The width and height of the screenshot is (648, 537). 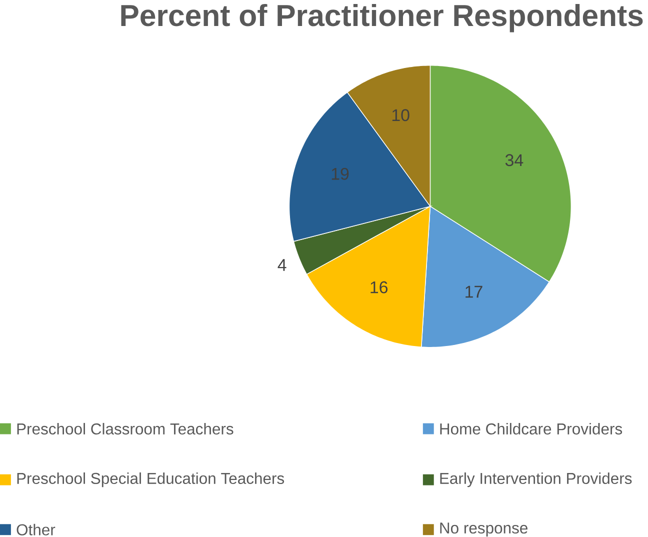 What do you see at coordinates (340, 174) in the screenshot?
I see `data-label: 19` at bounding box center [340, 174].